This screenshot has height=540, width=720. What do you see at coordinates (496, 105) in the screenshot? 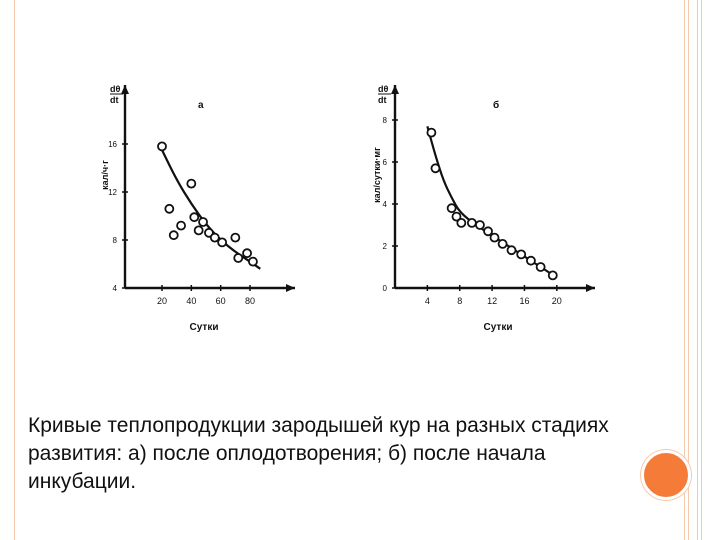
I see `chart-title: б` at bounding box center [496, 105].